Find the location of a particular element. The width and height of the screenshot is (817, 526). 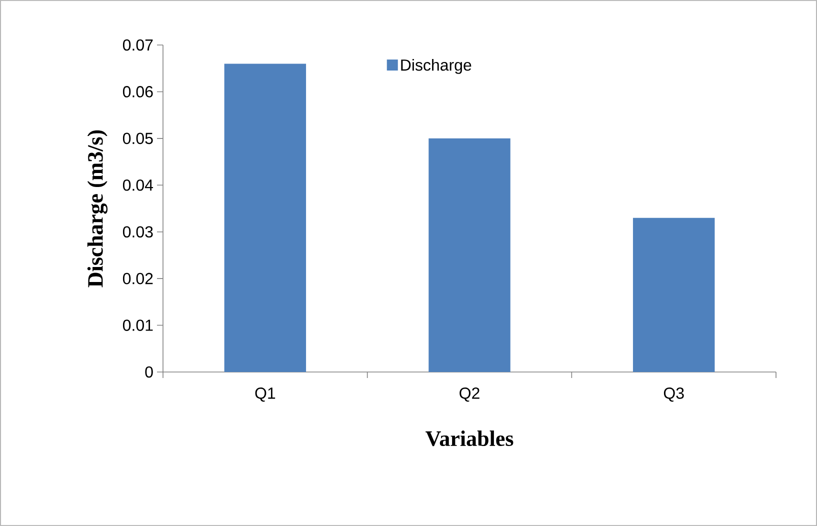

y-tick-label: 0.01 is located at coordinates (137, 325).